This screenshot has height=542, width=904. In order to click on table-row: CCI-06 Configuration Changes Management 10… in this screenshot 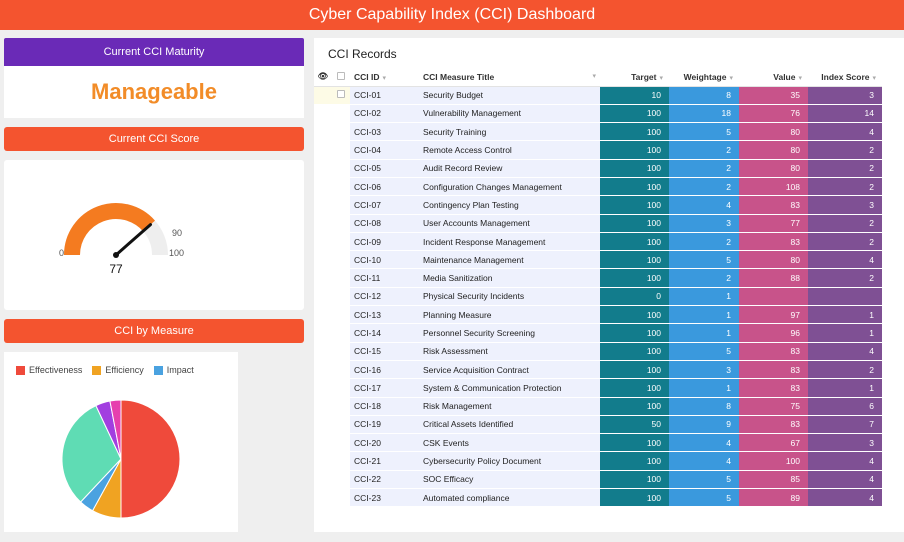, I will do `click(598, 187)`.